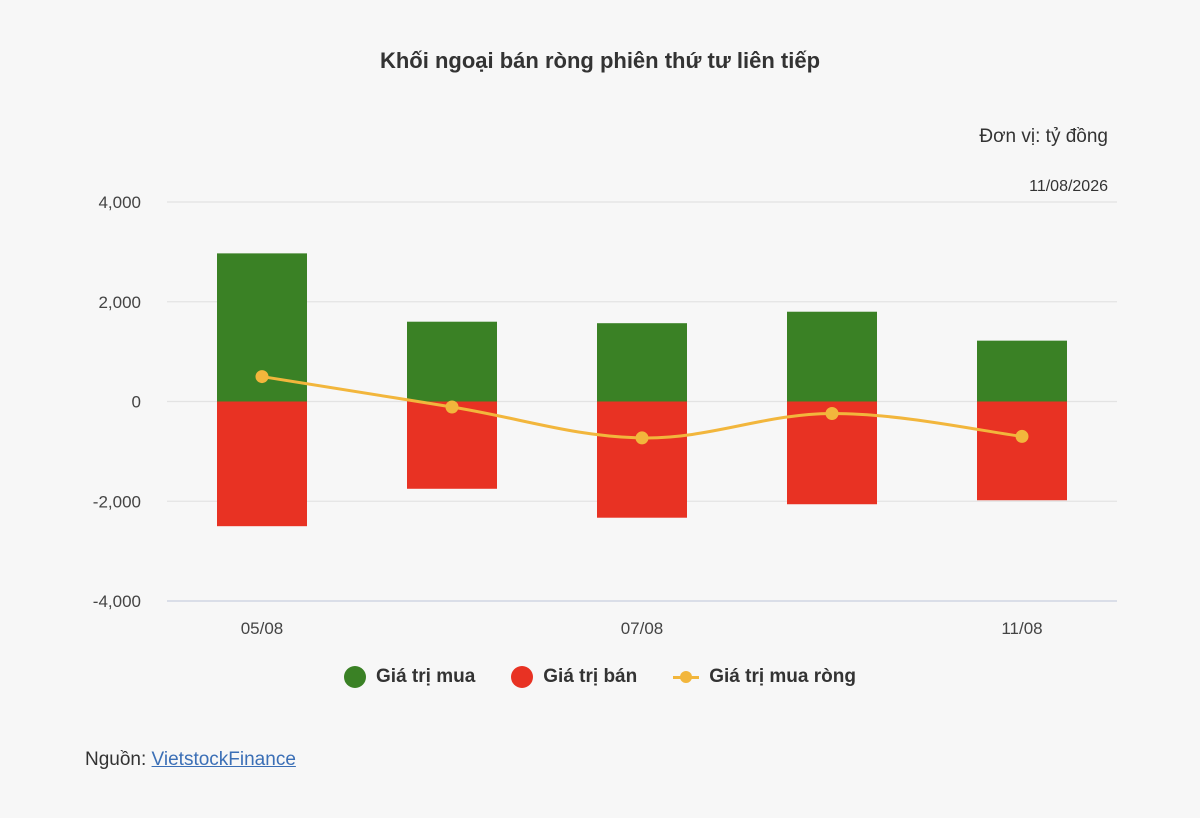  Describe the element at coordinates (426, 676) in the screenshot. I see `legend-buy-label: Giá trị mua` at that location.